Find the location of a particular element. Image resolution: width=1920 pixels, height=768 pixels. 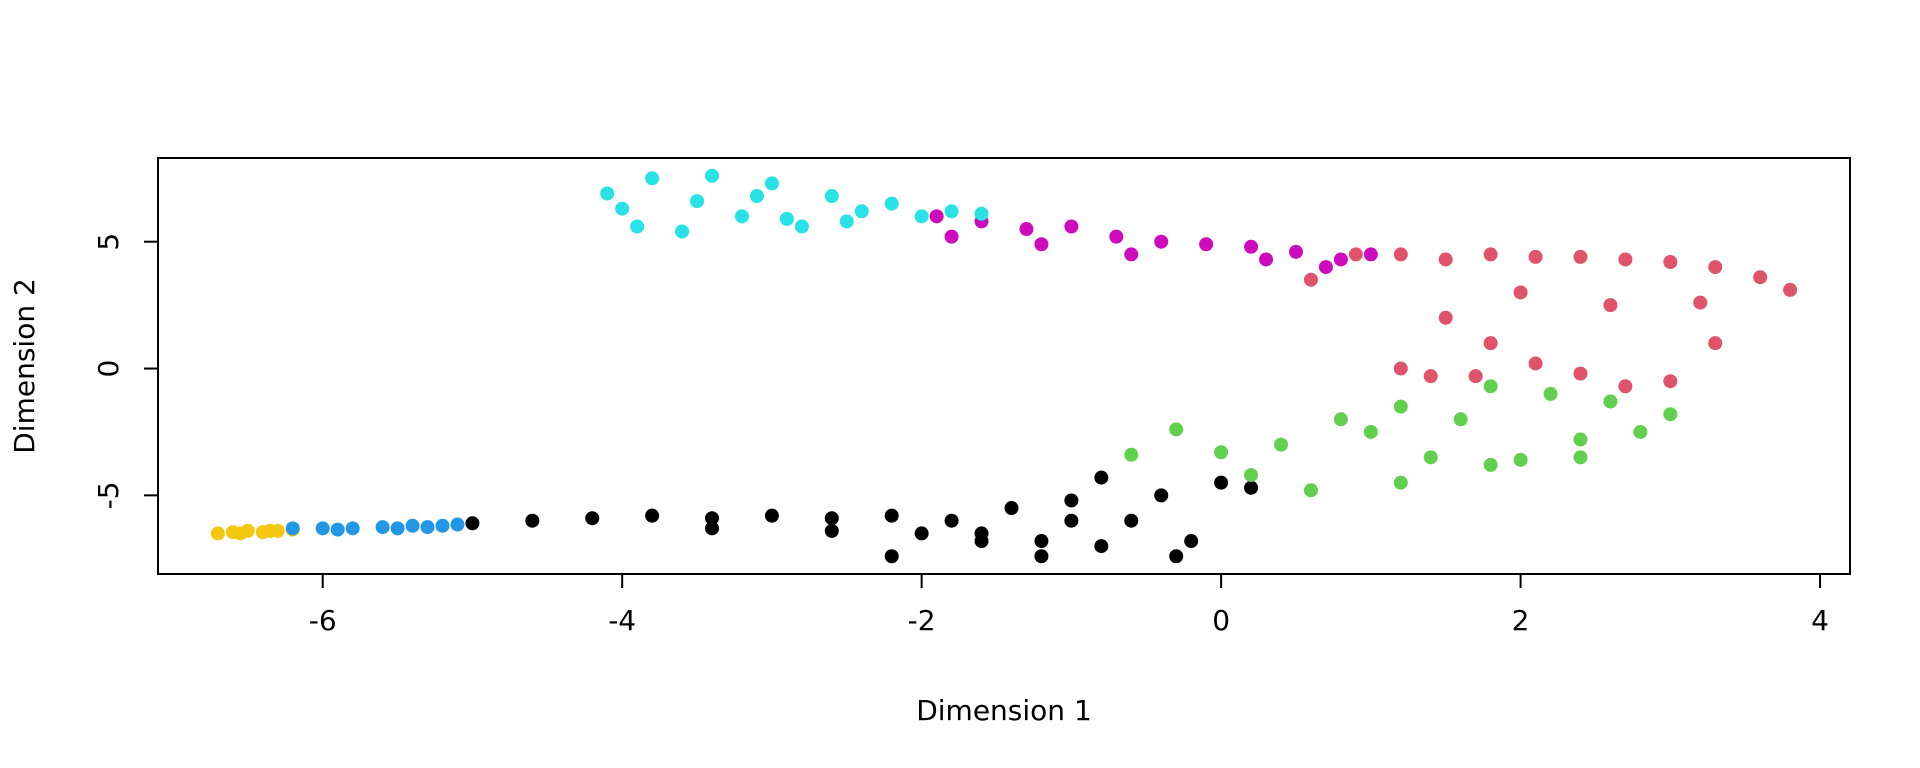

x-tick-label: -4 is located at coordinates (622, 620).